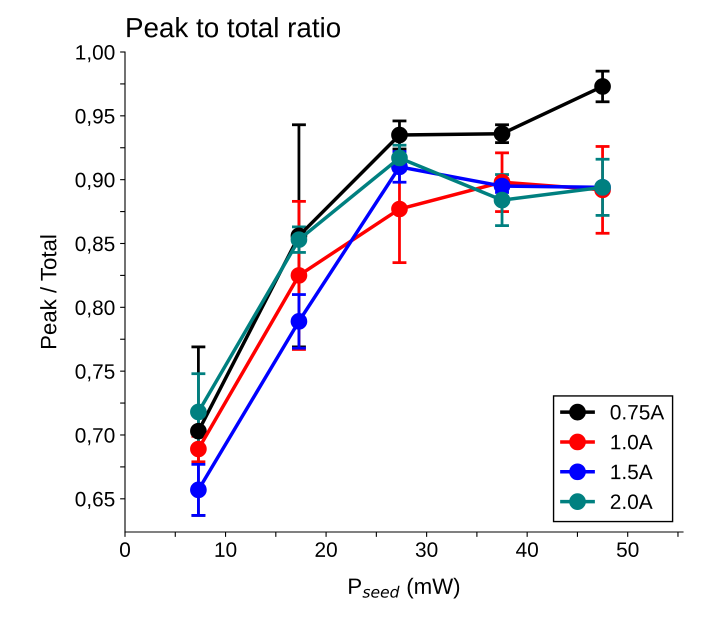  What do you see at coordinates (632, 442) in the screenshot?
I see `legend-label: 1.0A` at bounding box center [632, 442].